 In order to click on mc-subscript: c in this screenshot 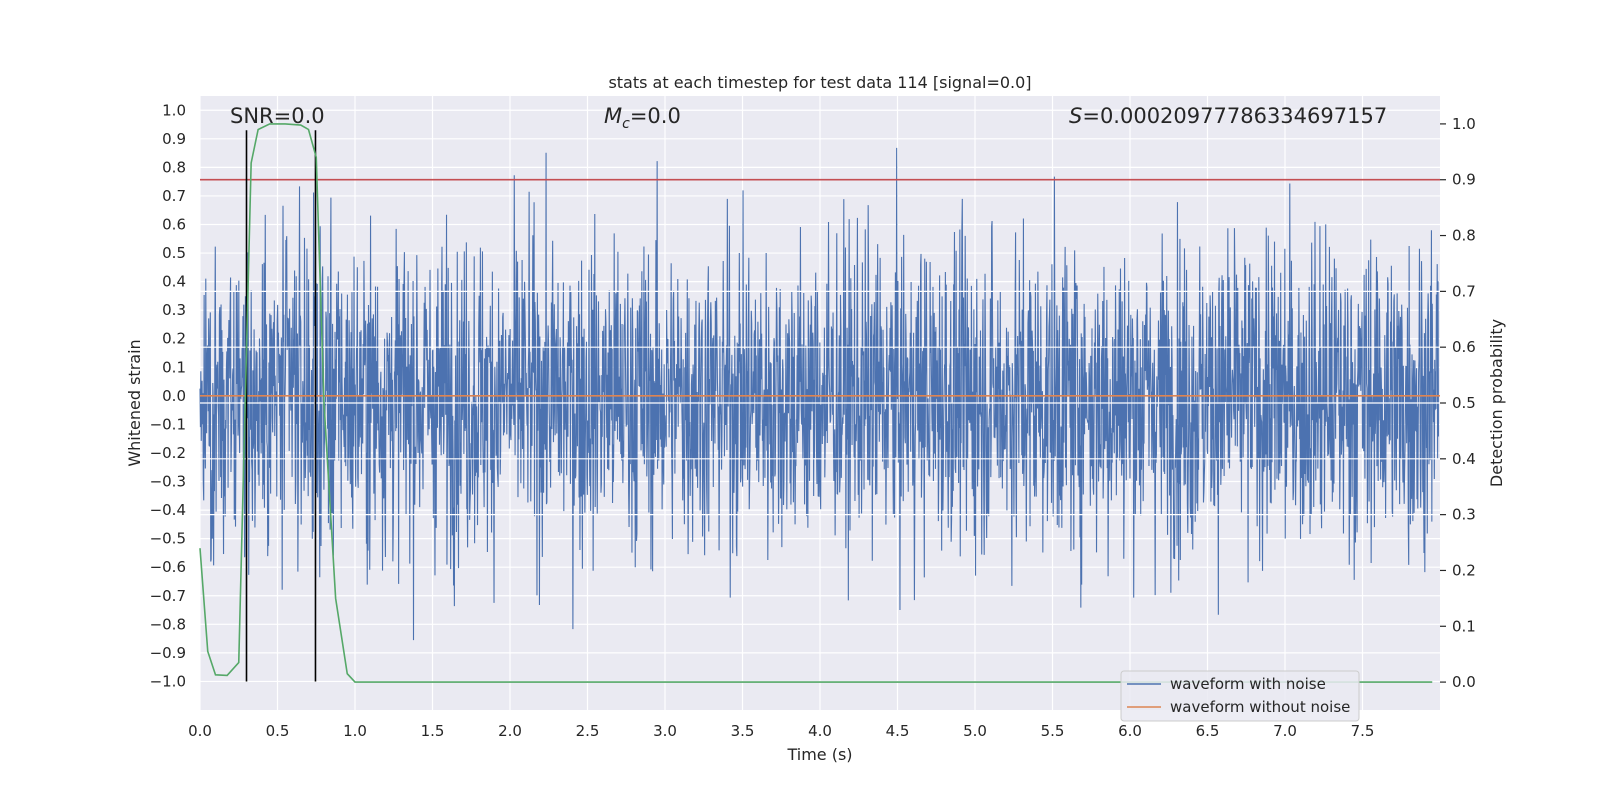, I will do `click(626, 124)`.